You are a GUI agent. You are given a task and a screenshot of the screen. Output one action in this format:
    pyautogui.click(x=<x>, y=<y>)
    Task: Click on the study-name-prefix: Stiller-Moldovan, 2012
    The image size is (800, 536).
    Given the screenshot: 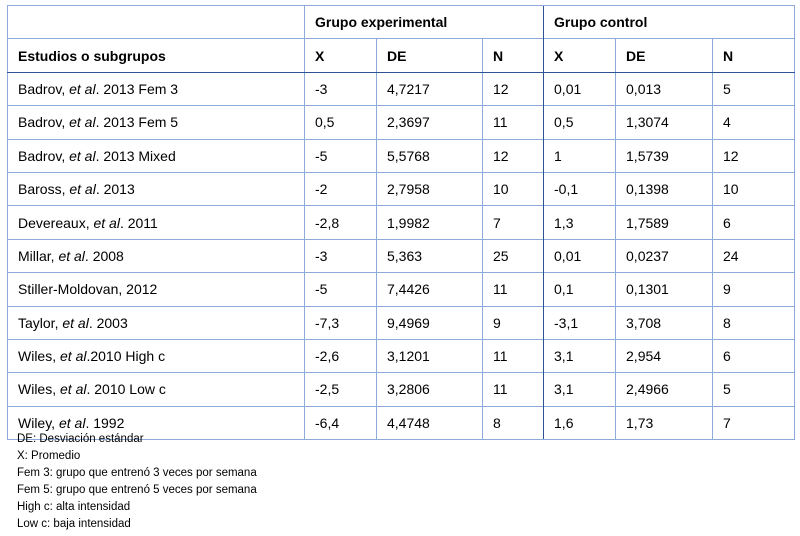 What is the action you would take?
    pyautogui.click(x=88, y=289)
    